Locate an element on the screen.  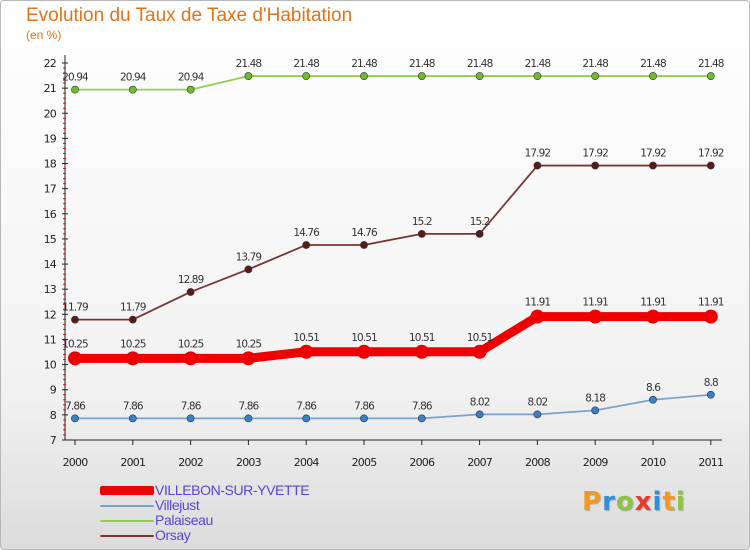
y-tick-label: 12 is located at coordinates (50, 314).